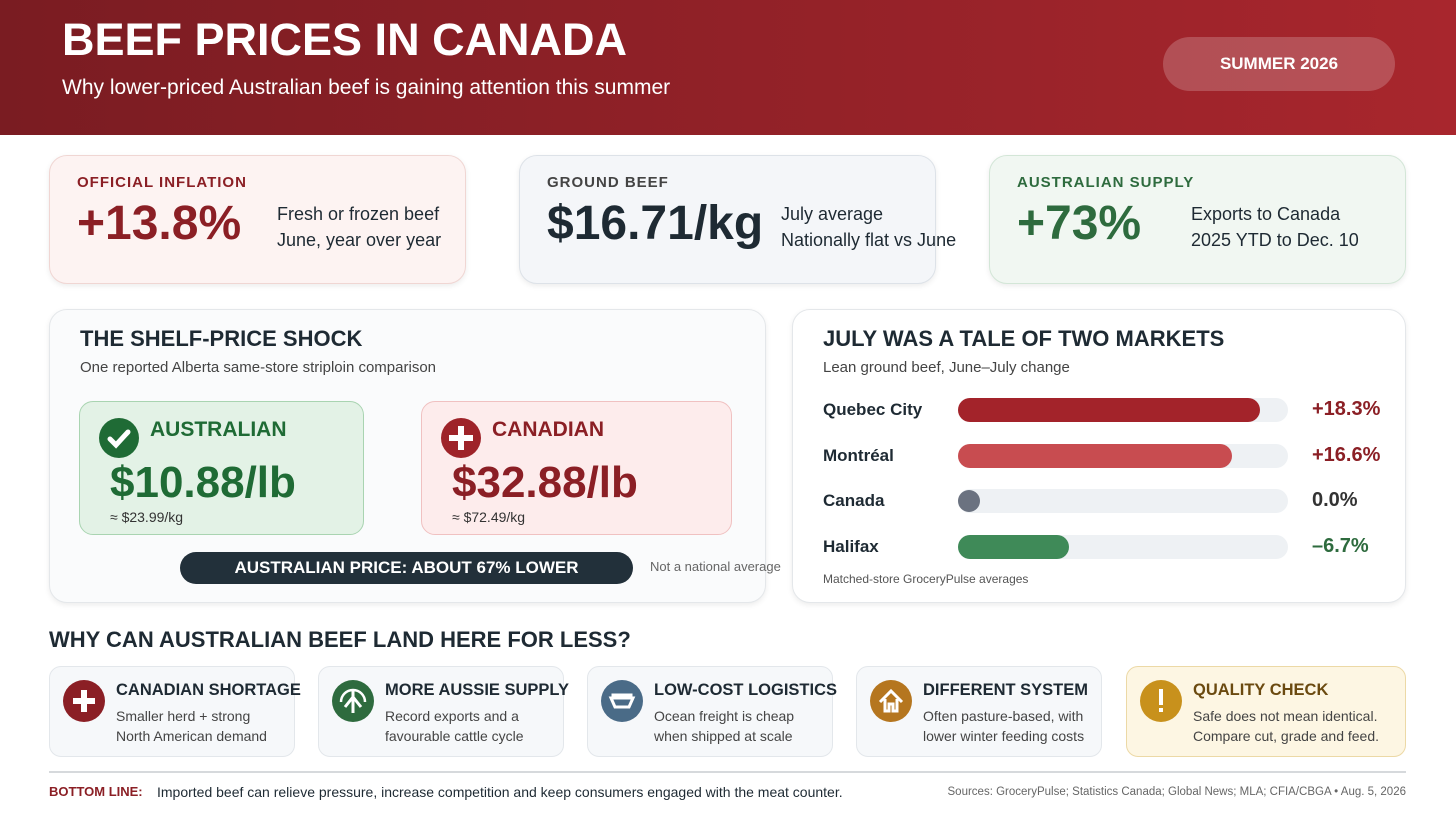 The height and width of the screenshot is (819, 1456). What do you see at coordinates (723, 736) in the screenshot?
I see `reason-line: when shipped at scale` at bounding box center [723, 736].